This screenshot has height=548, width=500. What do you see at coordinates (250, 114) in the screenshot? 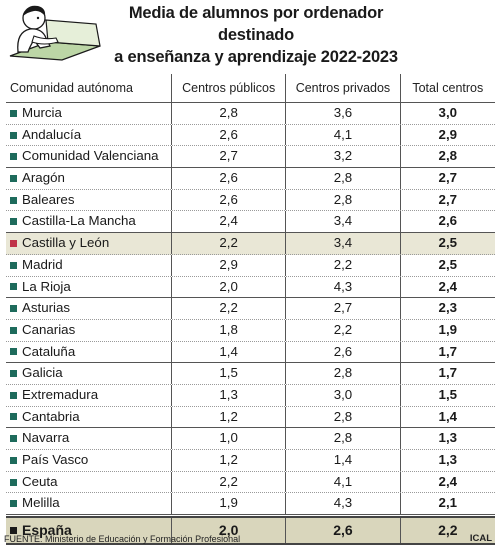
I see `table-row: Murcia 2,8 3,6 3,0` at bounding box center [250, 114].